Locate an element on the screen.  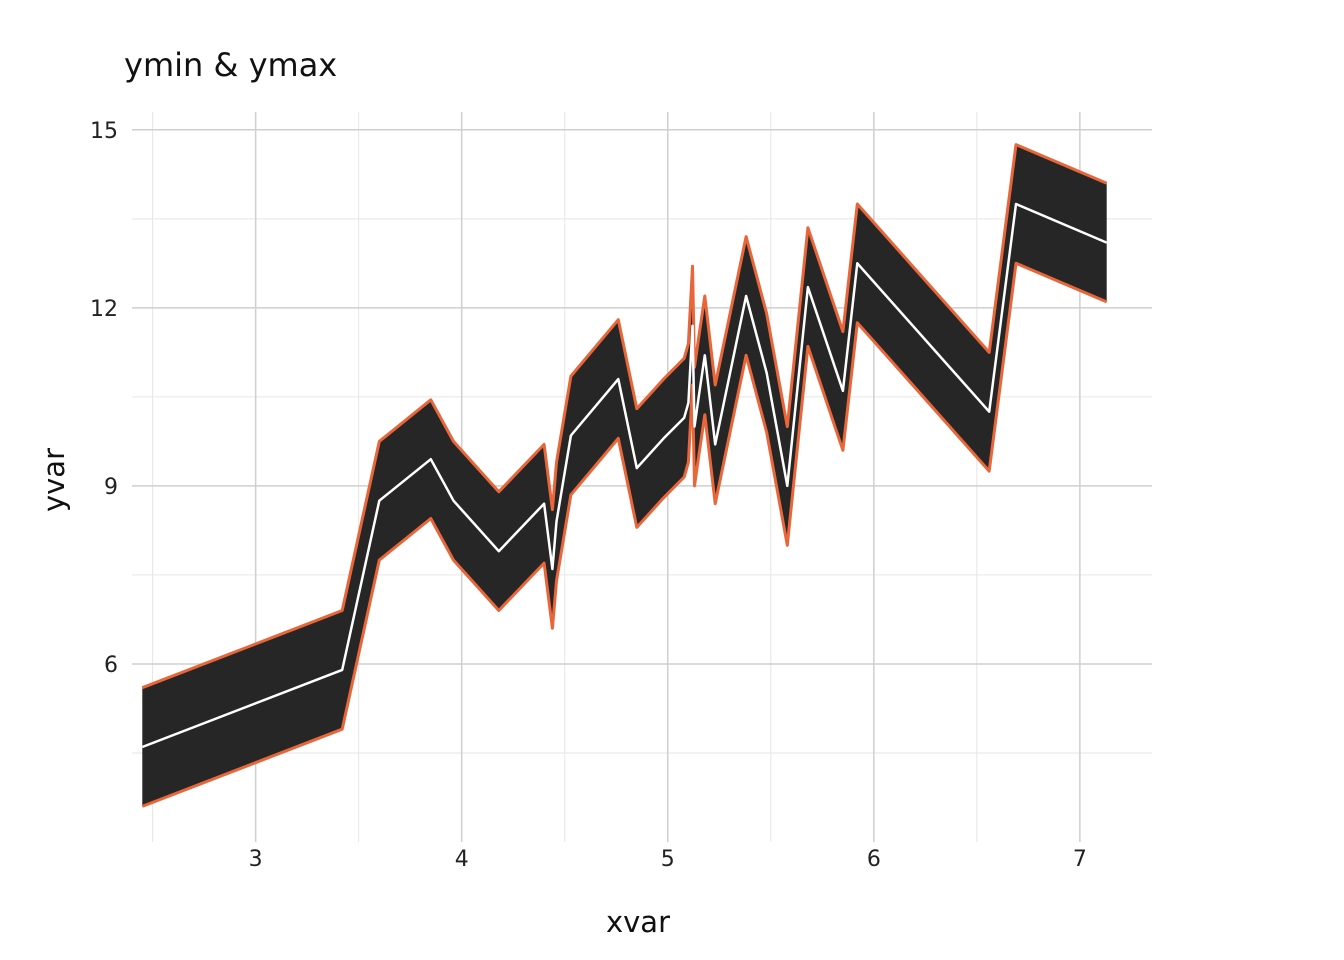
y-tick-label: 6 is located at coordinates (111, 665).